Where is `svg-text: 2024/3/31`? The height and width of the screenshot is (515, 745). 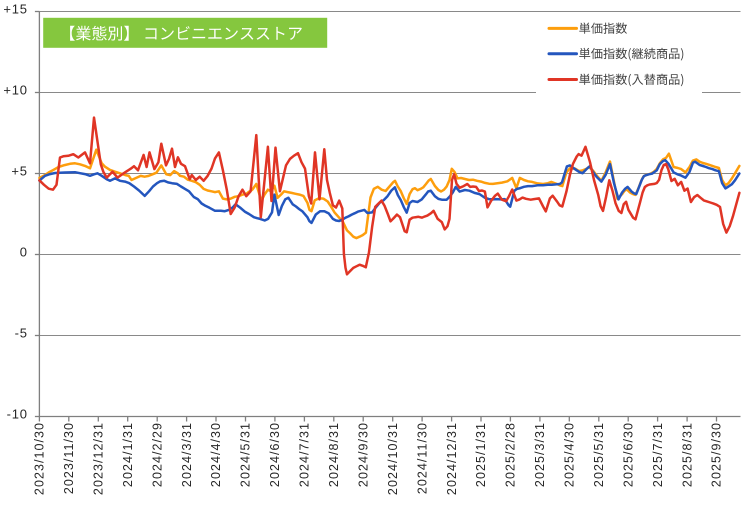 svg-text: 2024/3/31 is located at coordinates (187, 454).